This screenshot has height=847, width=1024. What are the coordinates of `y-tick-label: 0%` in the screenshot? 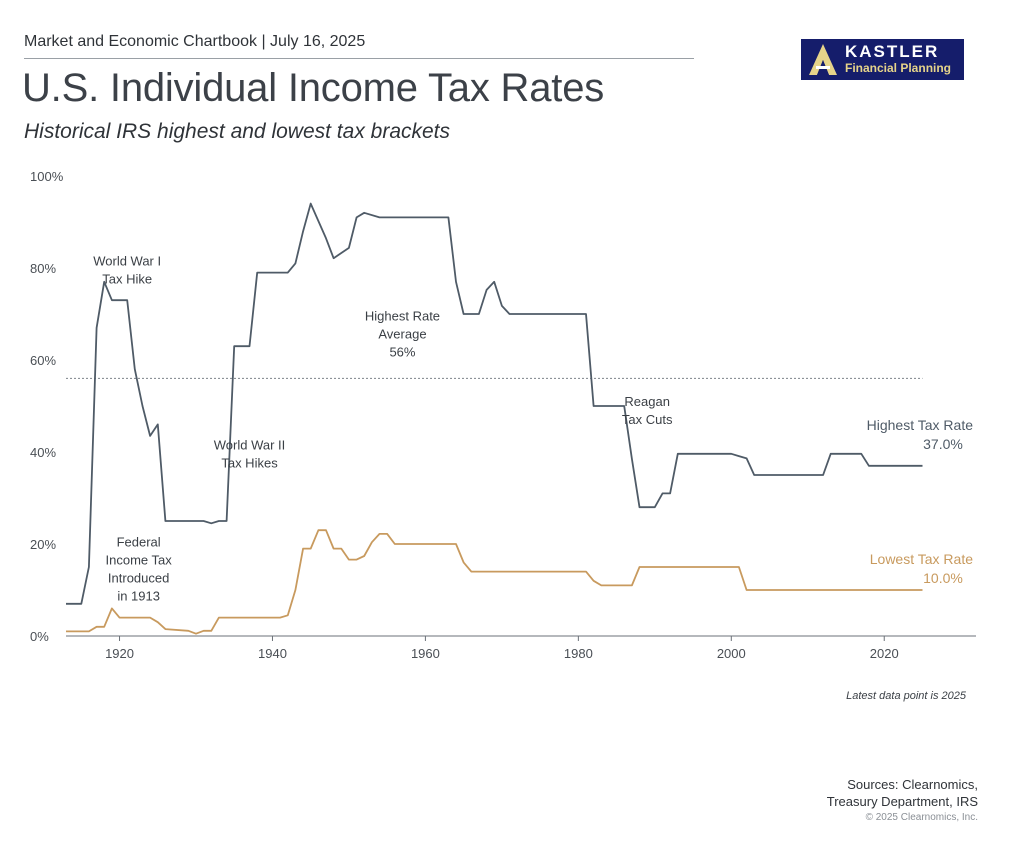 It's located at (39, 636).